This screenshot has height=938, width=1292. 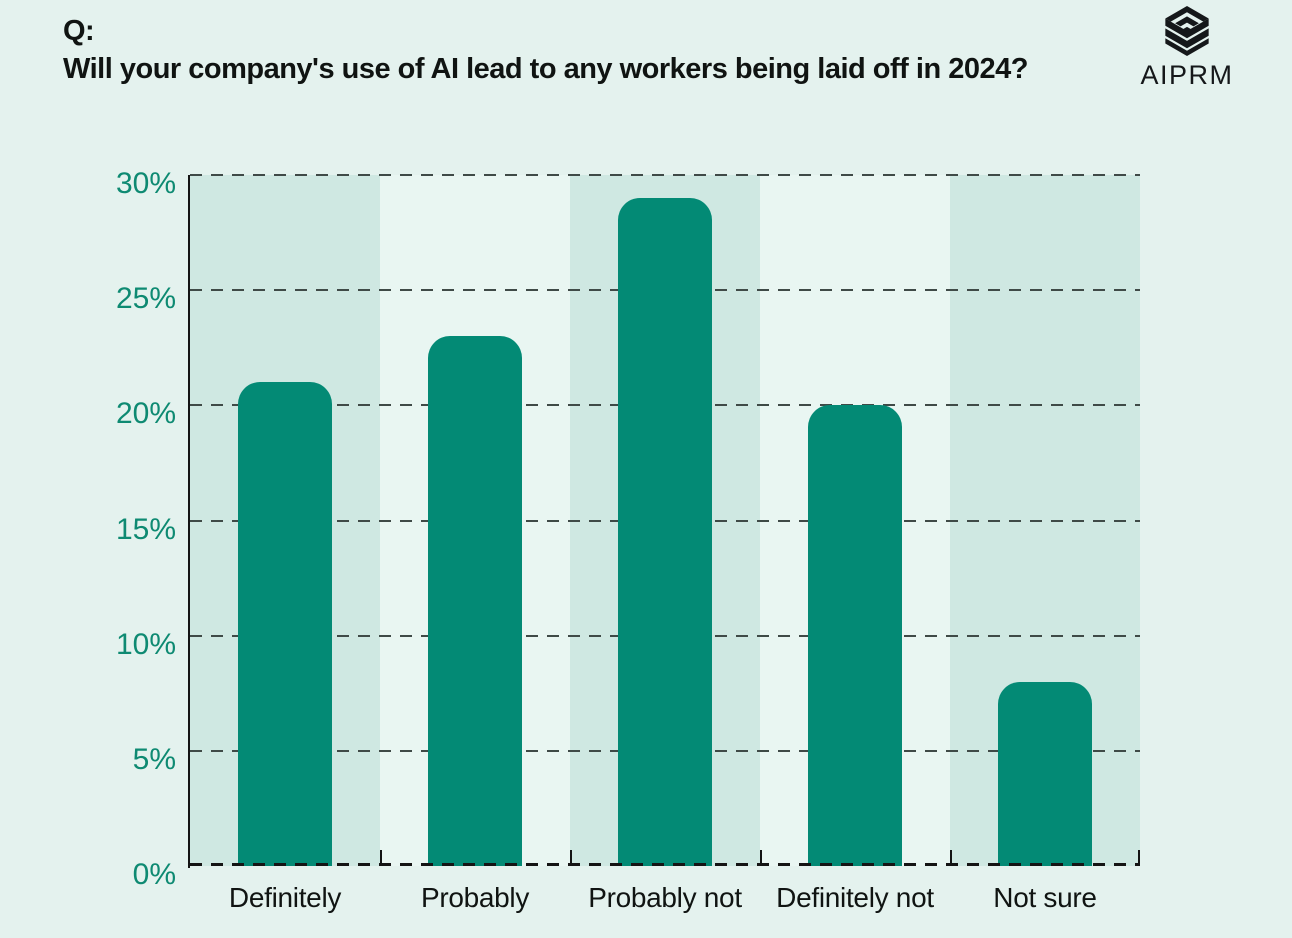 I want to click on y-tick-label-25pct: 25%, so click(x=145, y=299).